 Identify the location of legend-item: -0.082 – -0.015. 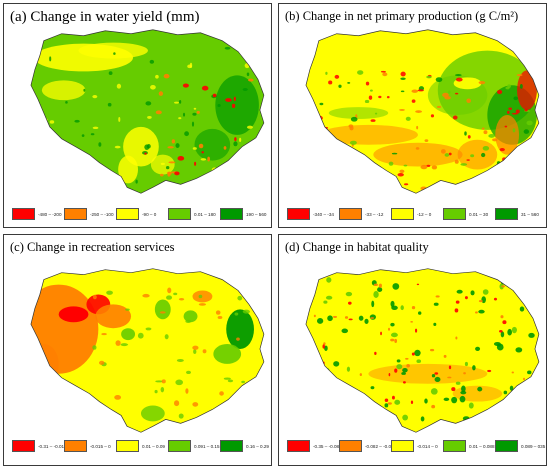
(367, 446).